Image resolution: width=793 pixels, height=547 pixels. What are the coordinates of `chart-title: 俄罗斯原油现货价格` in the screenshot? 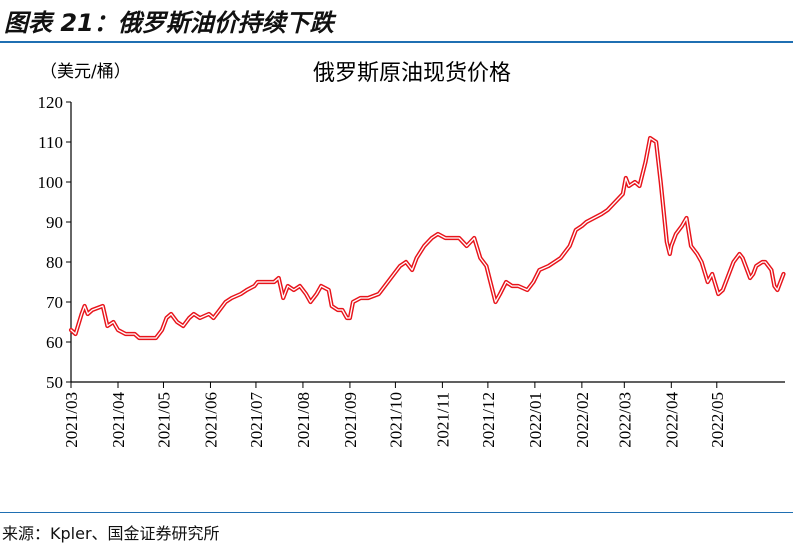 It's located at (412, 73).